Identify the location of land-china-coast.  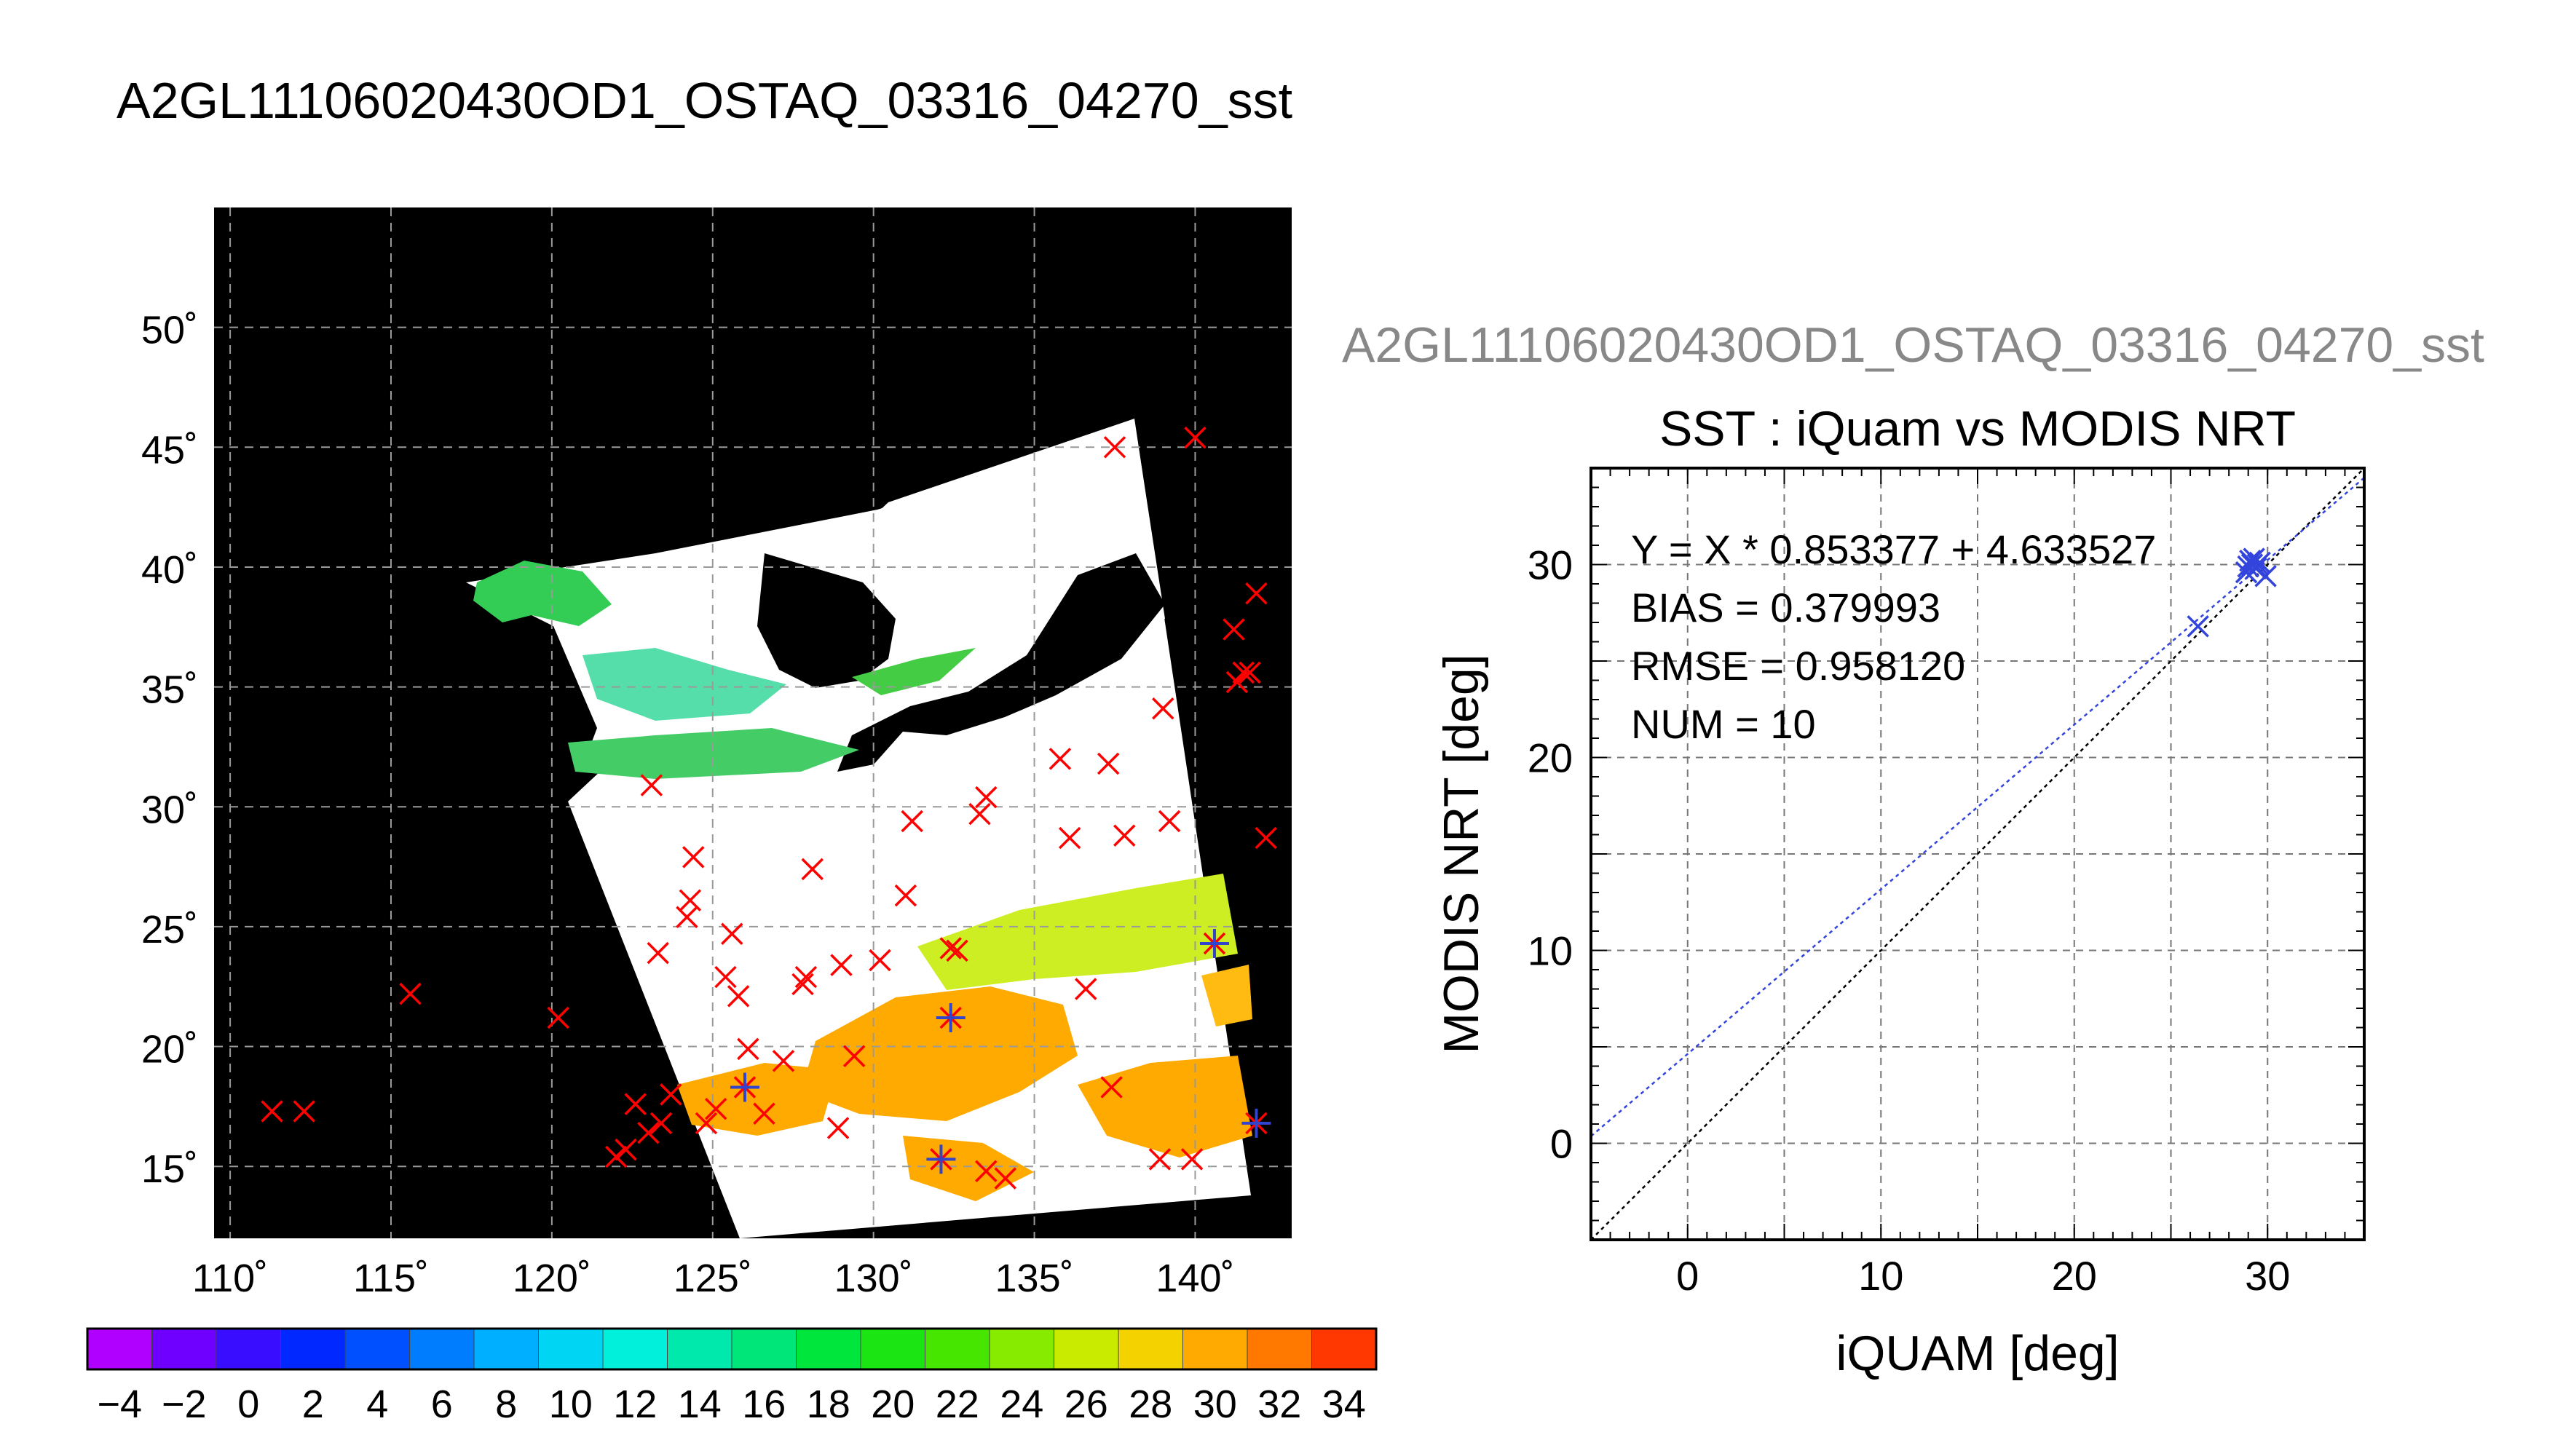
(531, 709).